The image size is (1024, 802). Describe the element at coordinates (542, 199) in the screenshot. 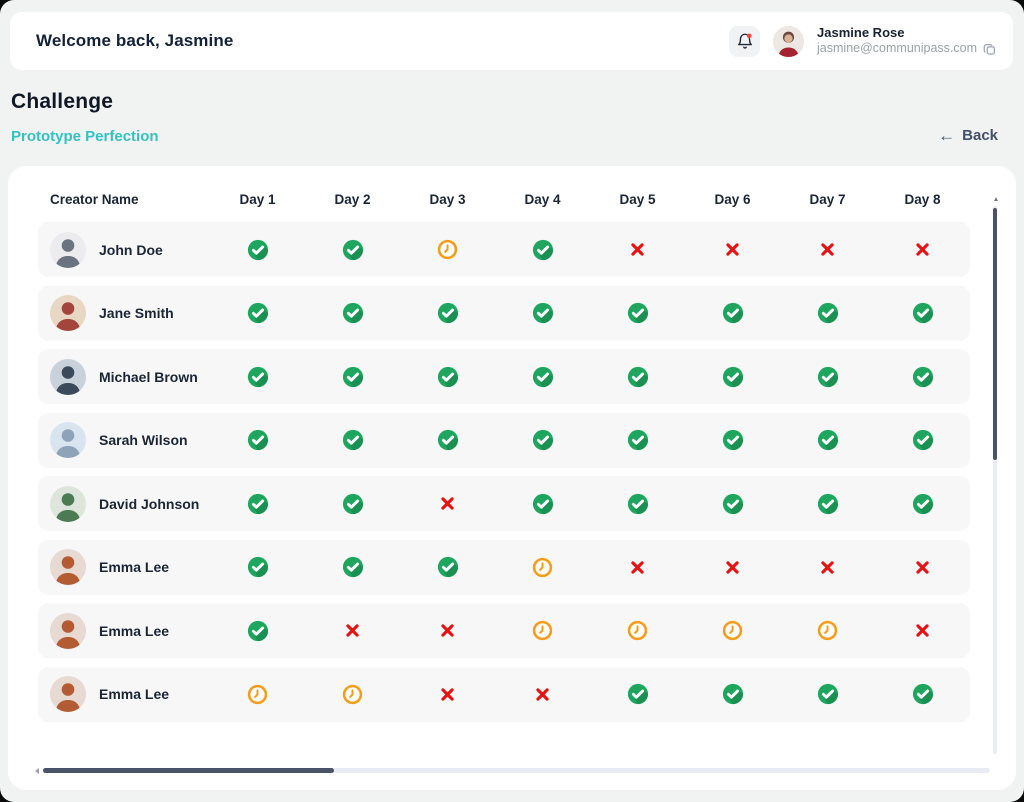

I see `column-header-day-4: Day 4` at that location.